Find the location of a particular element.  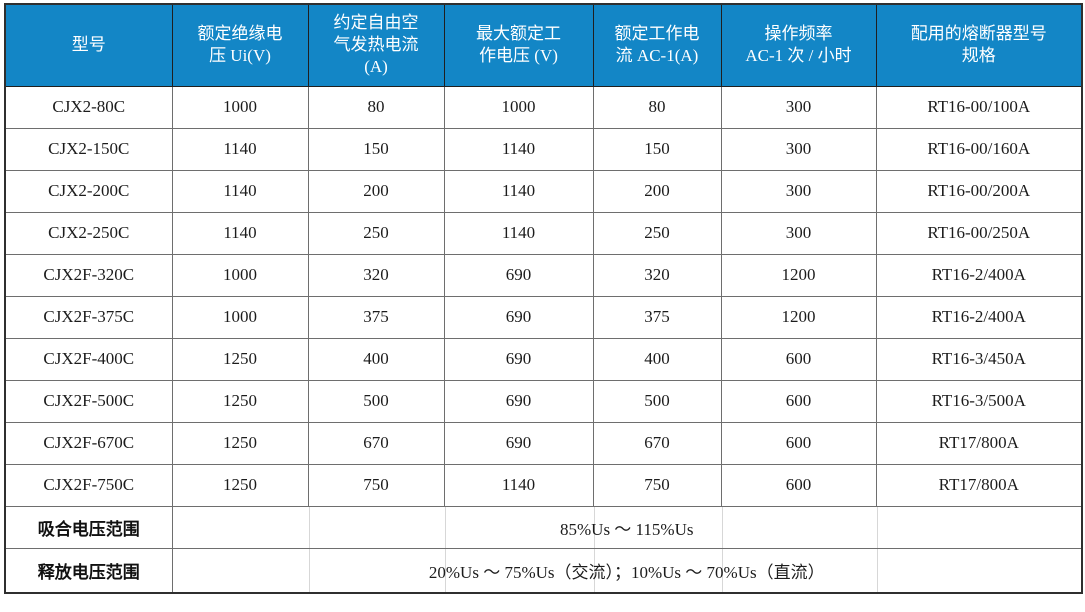

pickup-voltage-label: 吸合电压范围 is located at coordinates (88, 527).